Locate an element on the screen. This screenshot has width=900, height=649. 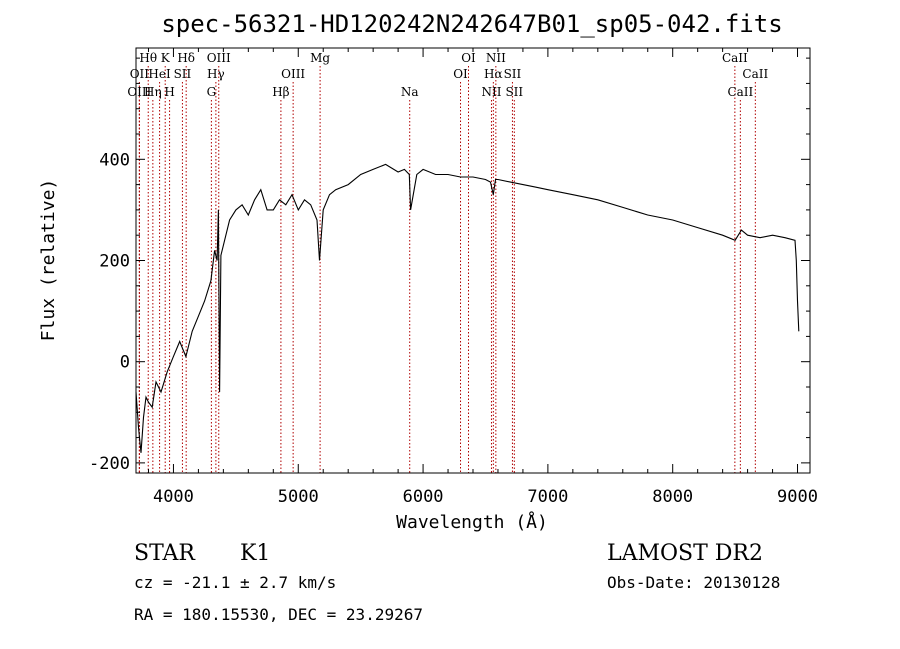
x-tick-label: 7000 is located at coordinates (547, 497).